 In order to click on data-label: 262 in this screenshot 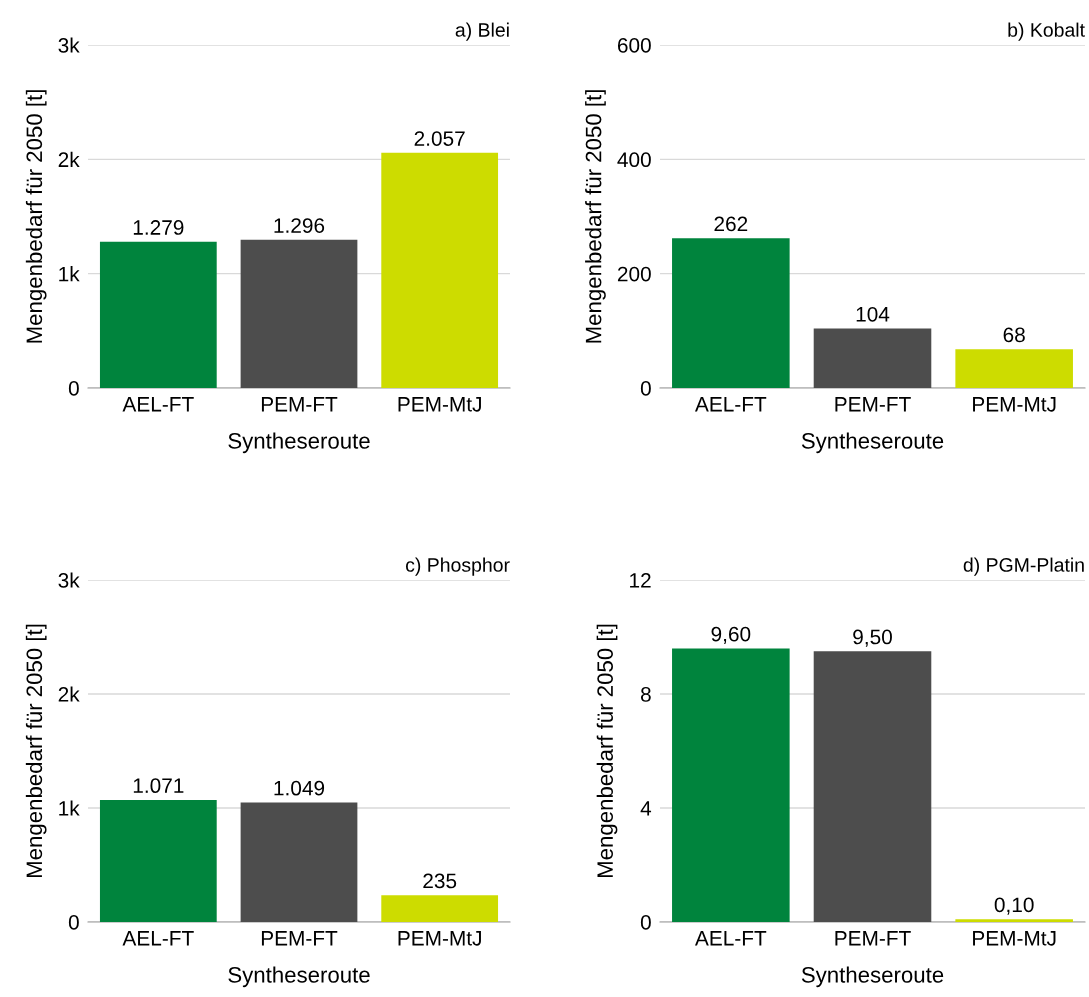, I will do `click(731, 224)`.